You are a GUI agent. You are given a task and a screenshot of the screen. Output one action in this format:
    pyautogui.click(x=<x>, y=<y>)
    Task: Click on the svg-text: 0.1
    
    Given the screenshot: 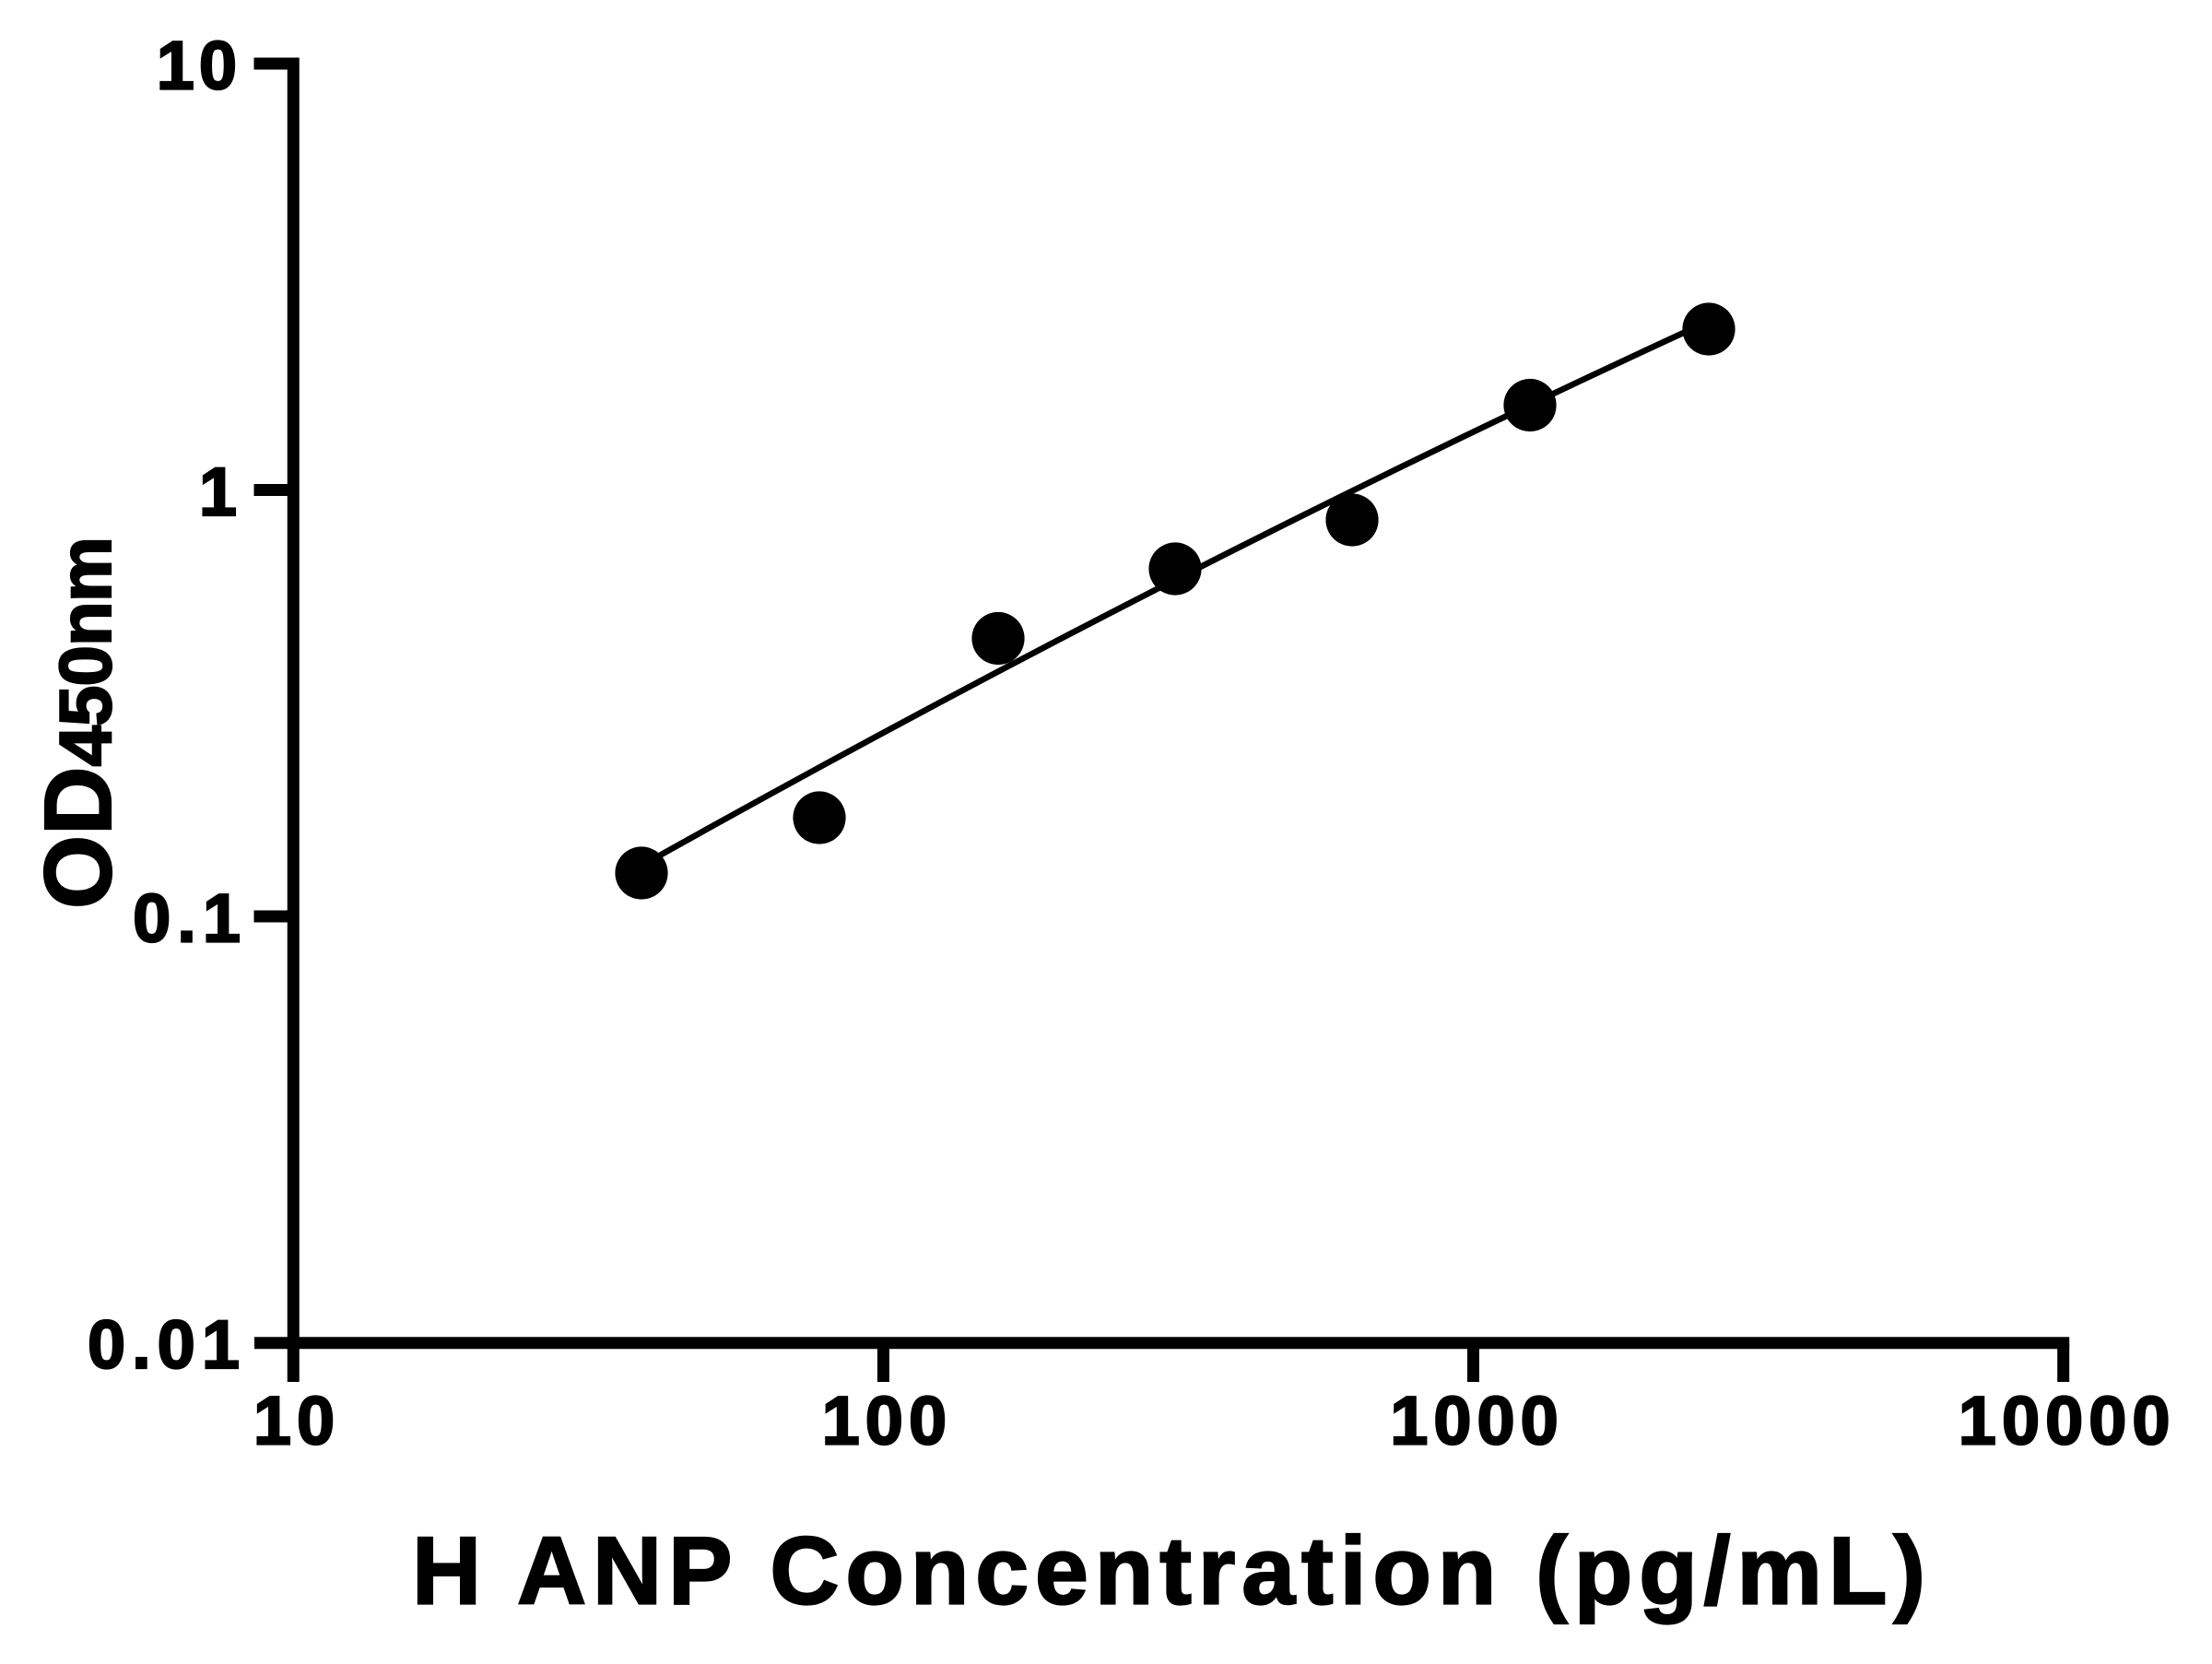 What is the action you would take?
    pyautogui.click(x=190, y=918)
    